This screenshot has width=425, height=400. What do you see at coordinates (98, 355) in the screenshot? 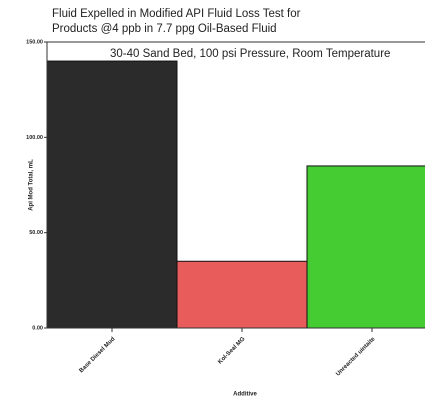
I see `x-tick-label: Base Diesel Mud` at bounding box center [98, 355].